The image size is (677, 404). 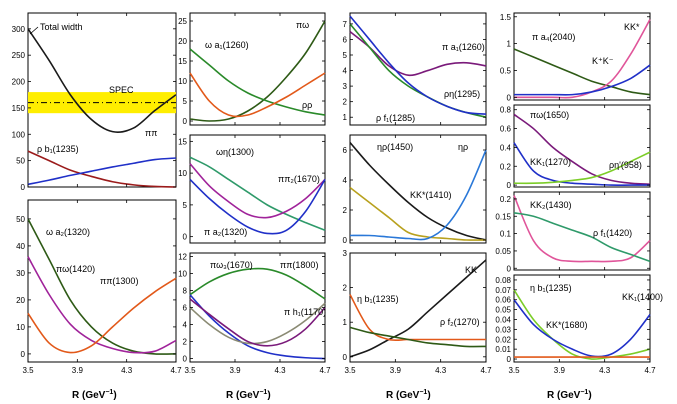 I want to click on frame-p3, so click(x=257, y=69).